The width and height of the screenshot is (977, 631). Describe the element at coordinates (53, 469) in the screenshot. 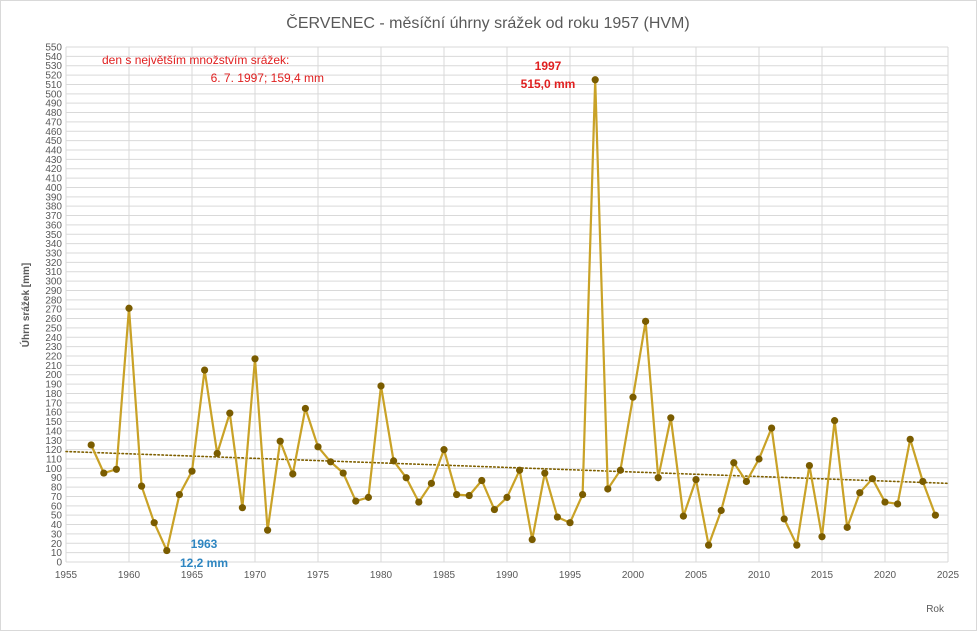

I see `y-tick-label: 100` at that location.